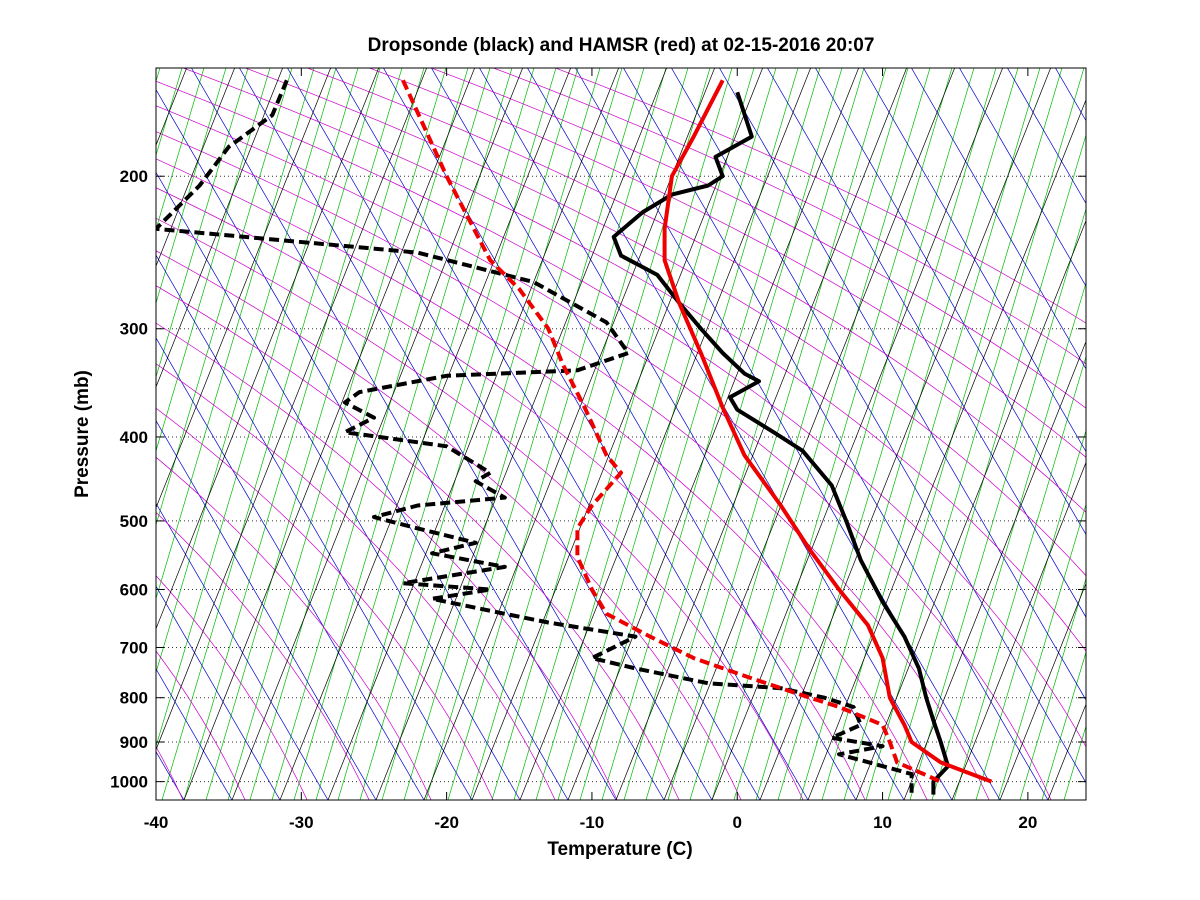  What do you see at coordinates (134, 437) in the screenshot?
I see `y-tick-label-400: 400` at bounding box center [134, 437].